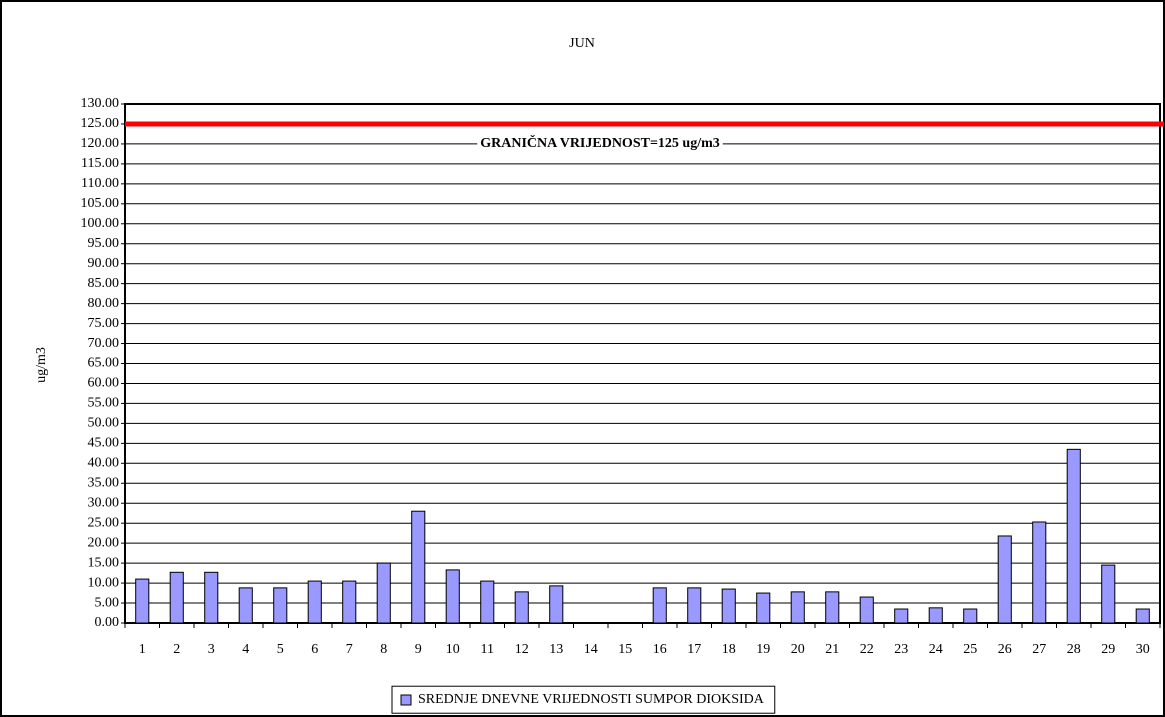 Image resolution: width=1165 pixels, height=717 pixels. Describe the element at coordinates (245, 649) in the screenshot. I see `x-tick-label: 4` at that location.